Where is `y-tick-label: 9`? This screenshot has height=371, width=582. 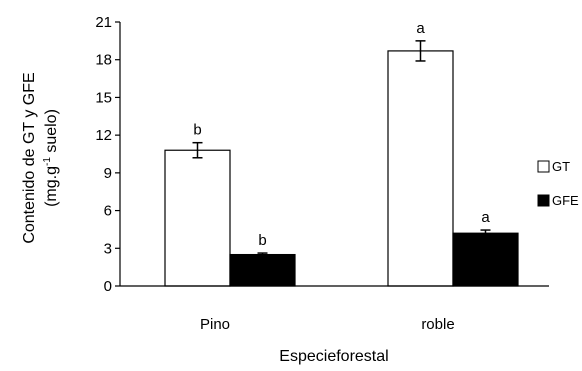 y-tick-label: 9 is located at coordinates (108, 173).